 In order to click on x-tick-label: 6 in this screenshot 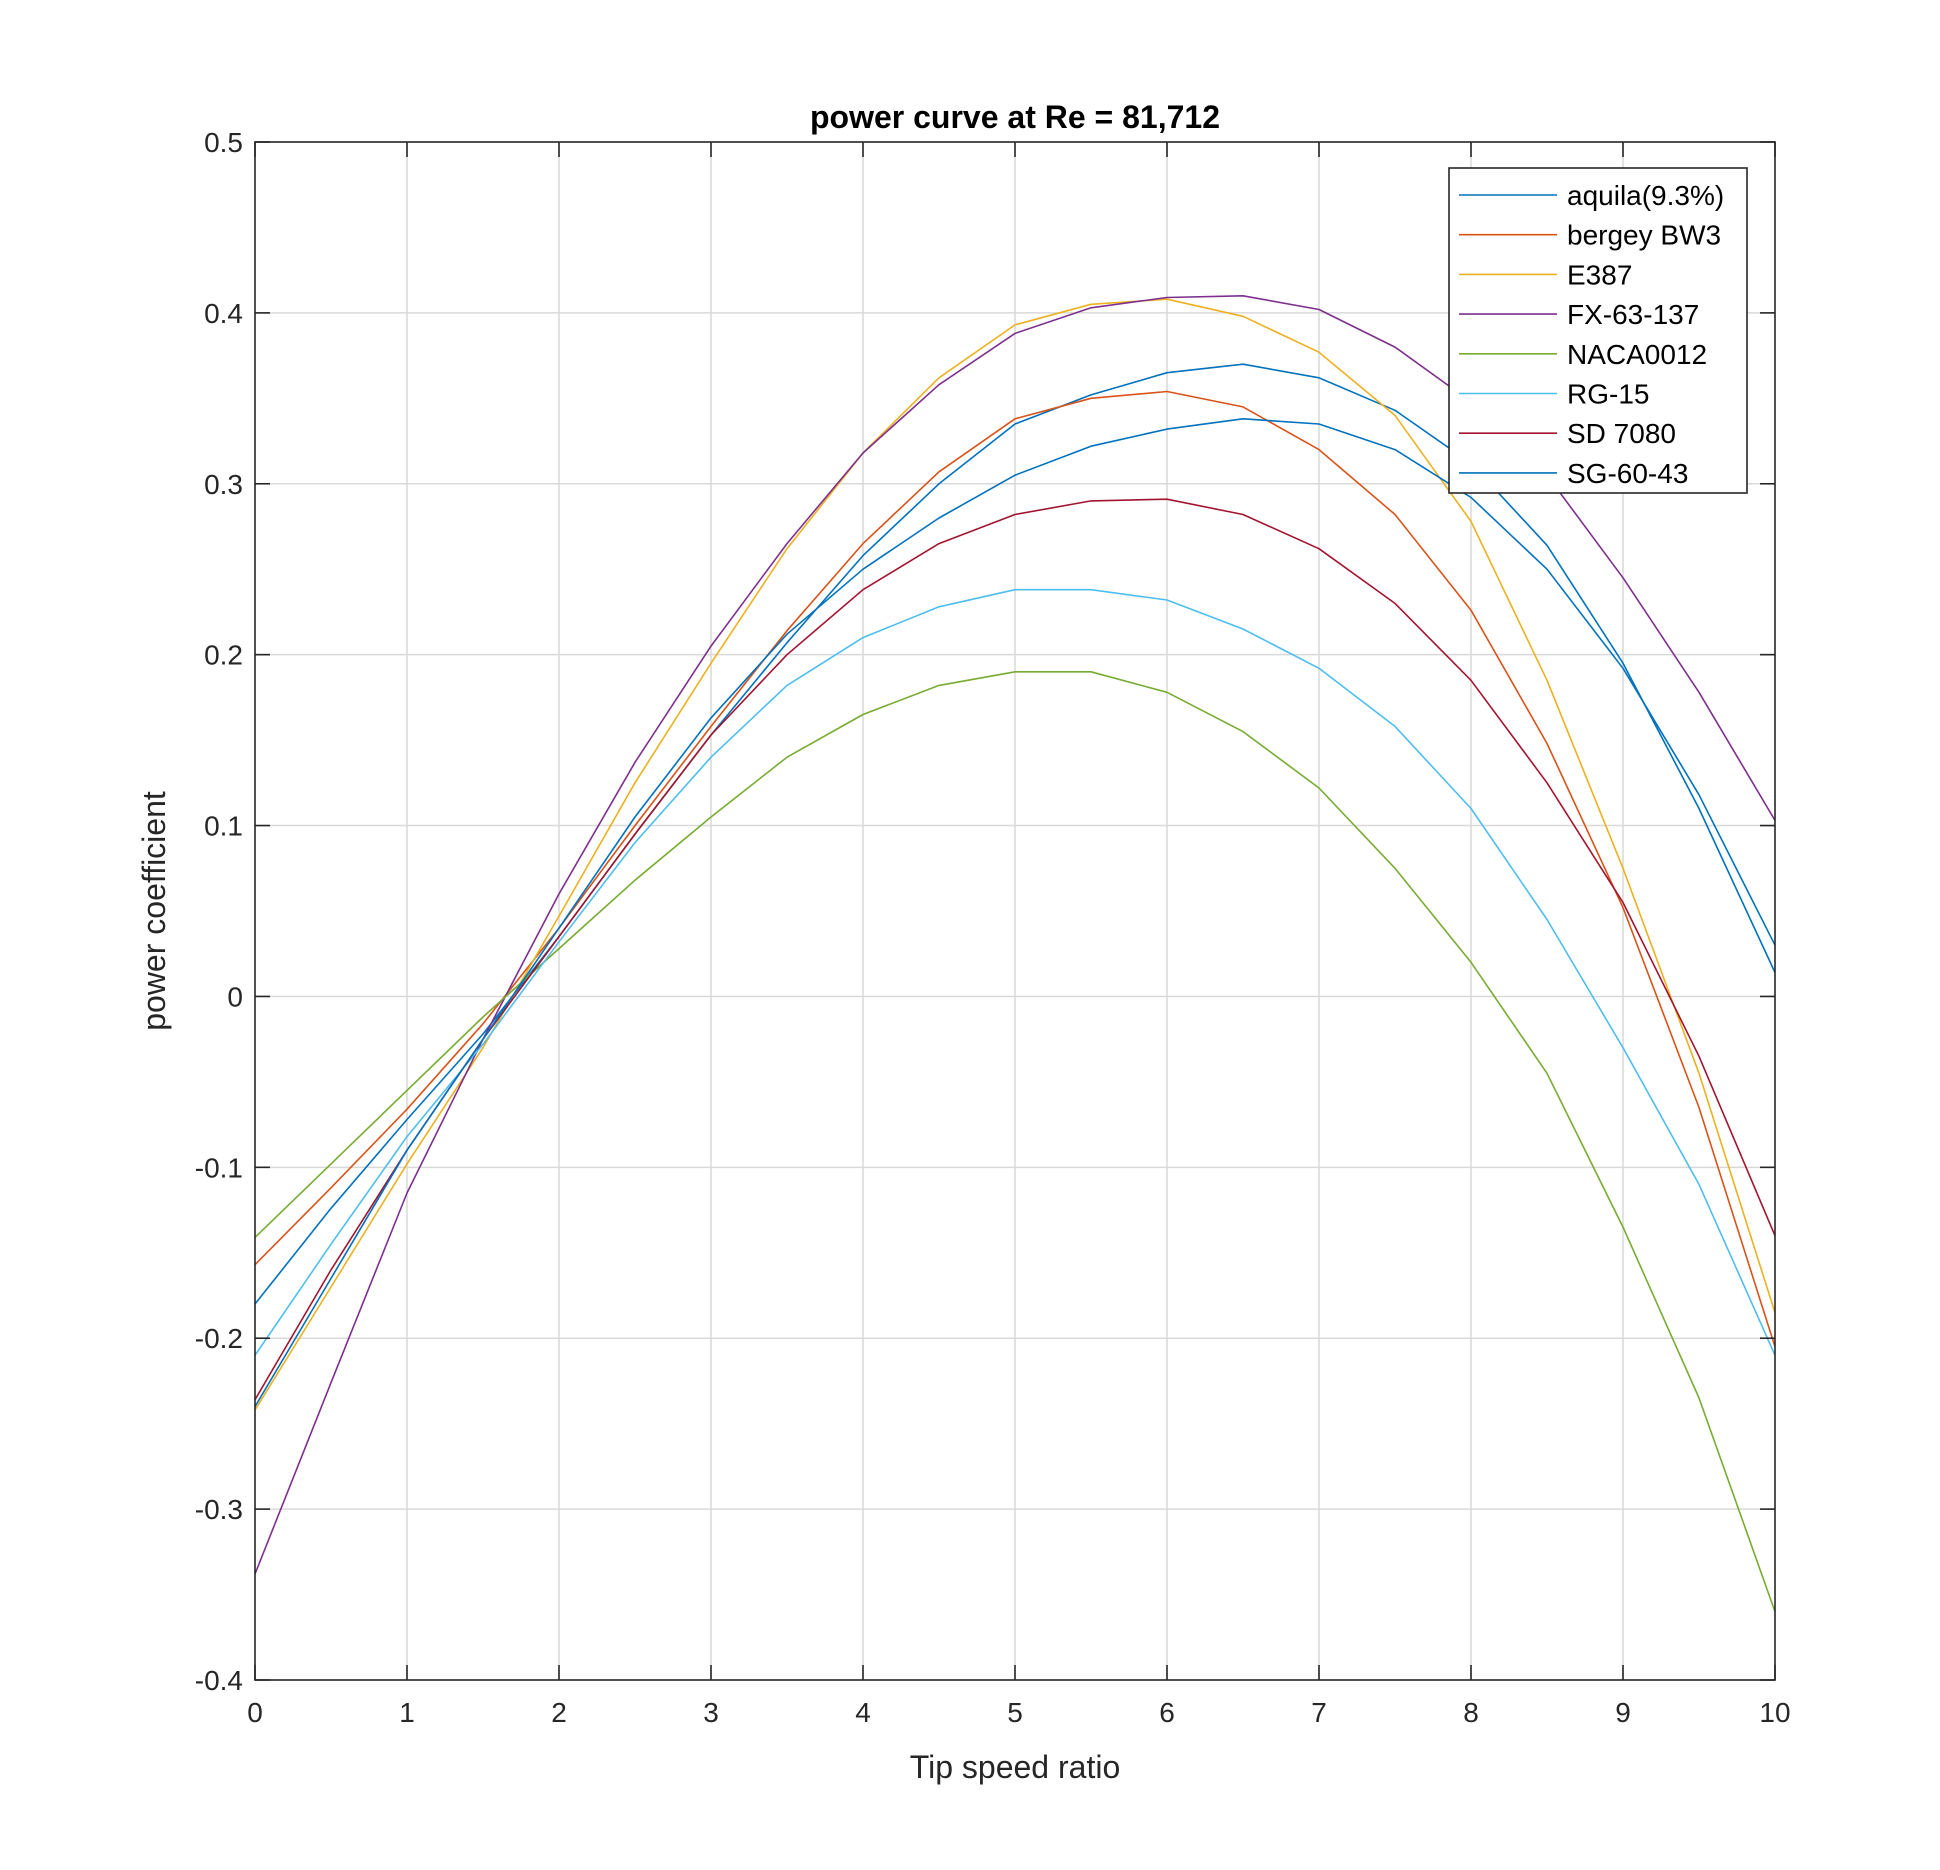, I will do `click(1167, 1712)`.